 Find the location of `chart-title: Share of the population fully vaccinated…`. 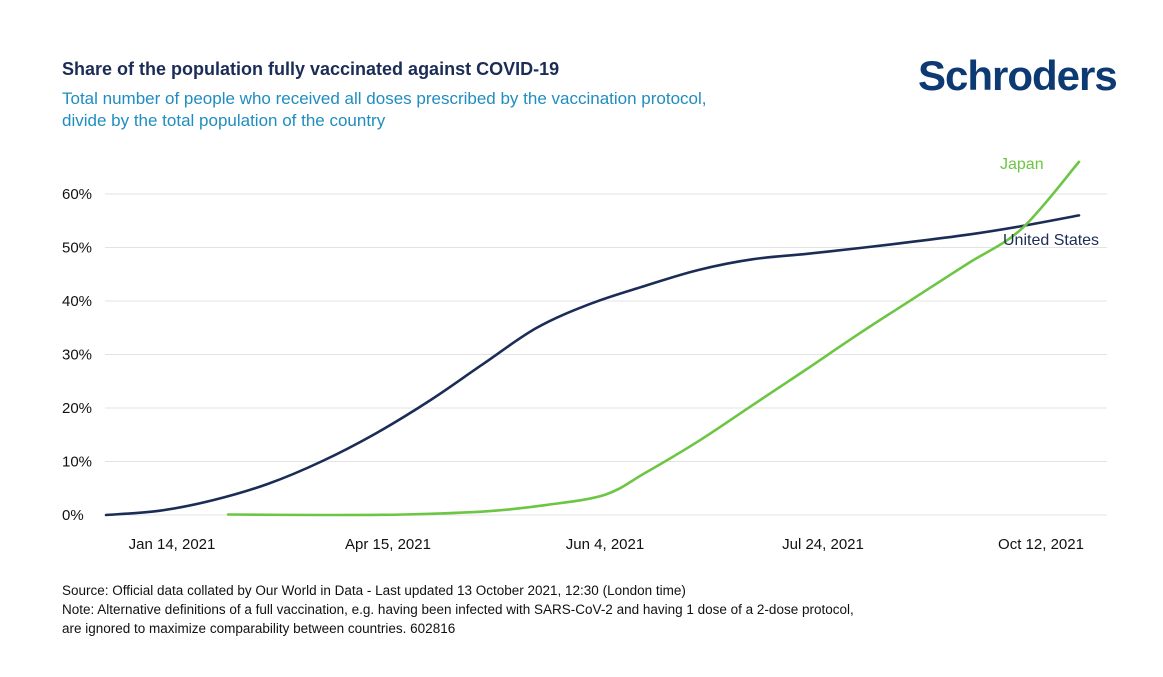

chart-title: Share of the population fully vaccinated… is located at coordinates (311, 69).